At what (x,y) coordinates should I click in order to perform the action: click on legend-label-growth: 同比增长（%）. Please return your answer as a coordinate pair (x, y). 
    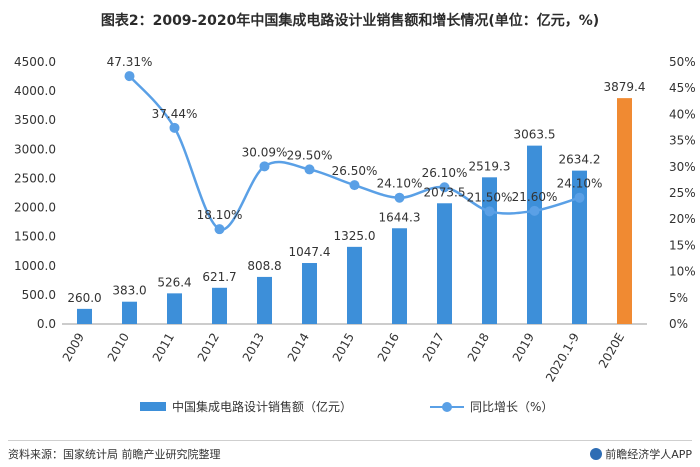
    Looking at the image, I should click on (512, 407).